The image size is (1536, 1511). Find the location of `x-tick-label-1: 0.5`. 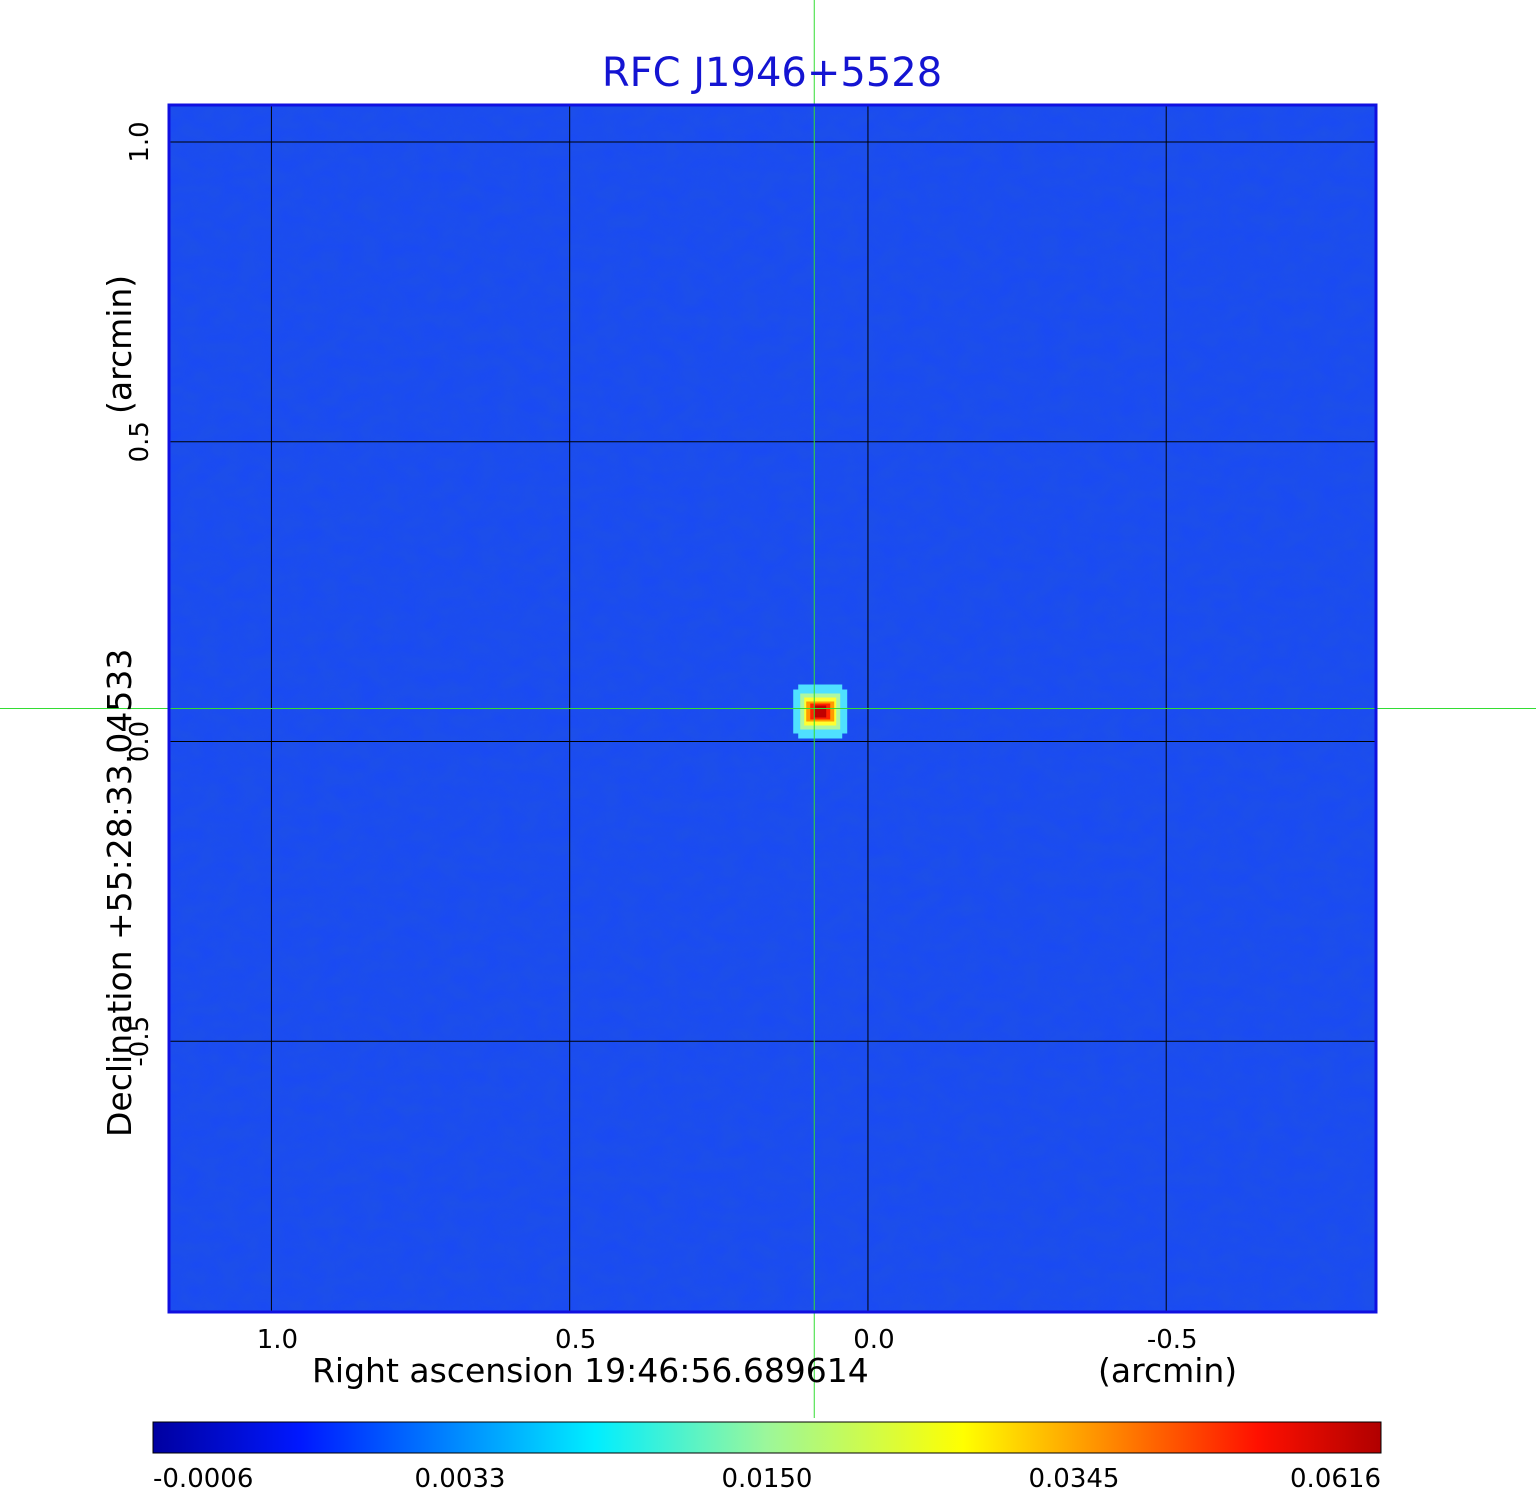

x-tick-label-1: 0.5 is located at coordinates (575, 1340).